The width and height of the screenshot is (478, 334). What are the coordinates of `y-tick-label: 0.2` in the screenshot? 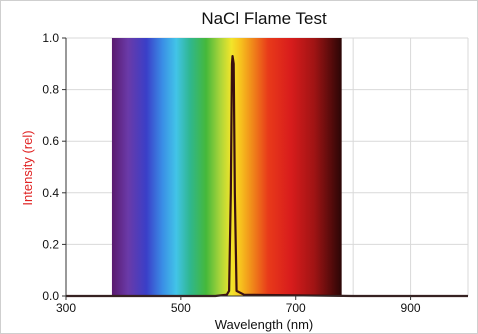 It's located at (50, 244).